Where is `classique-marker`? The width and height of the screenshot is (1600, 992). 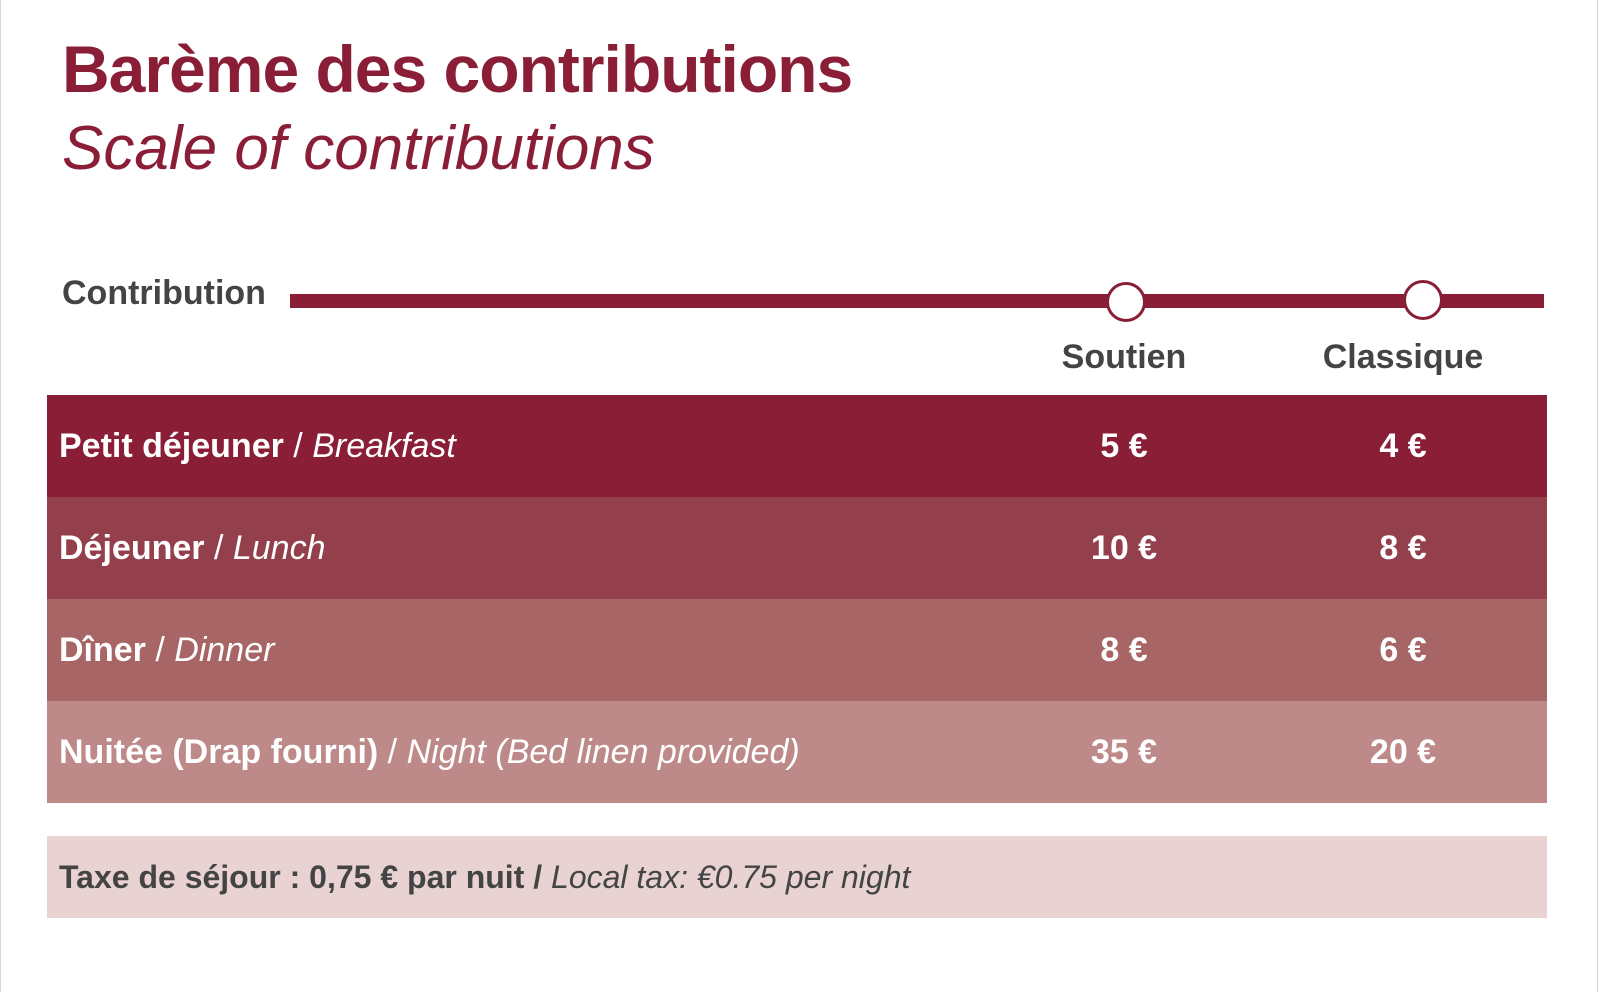 classique-marker is located at coordinates (1423, 300).